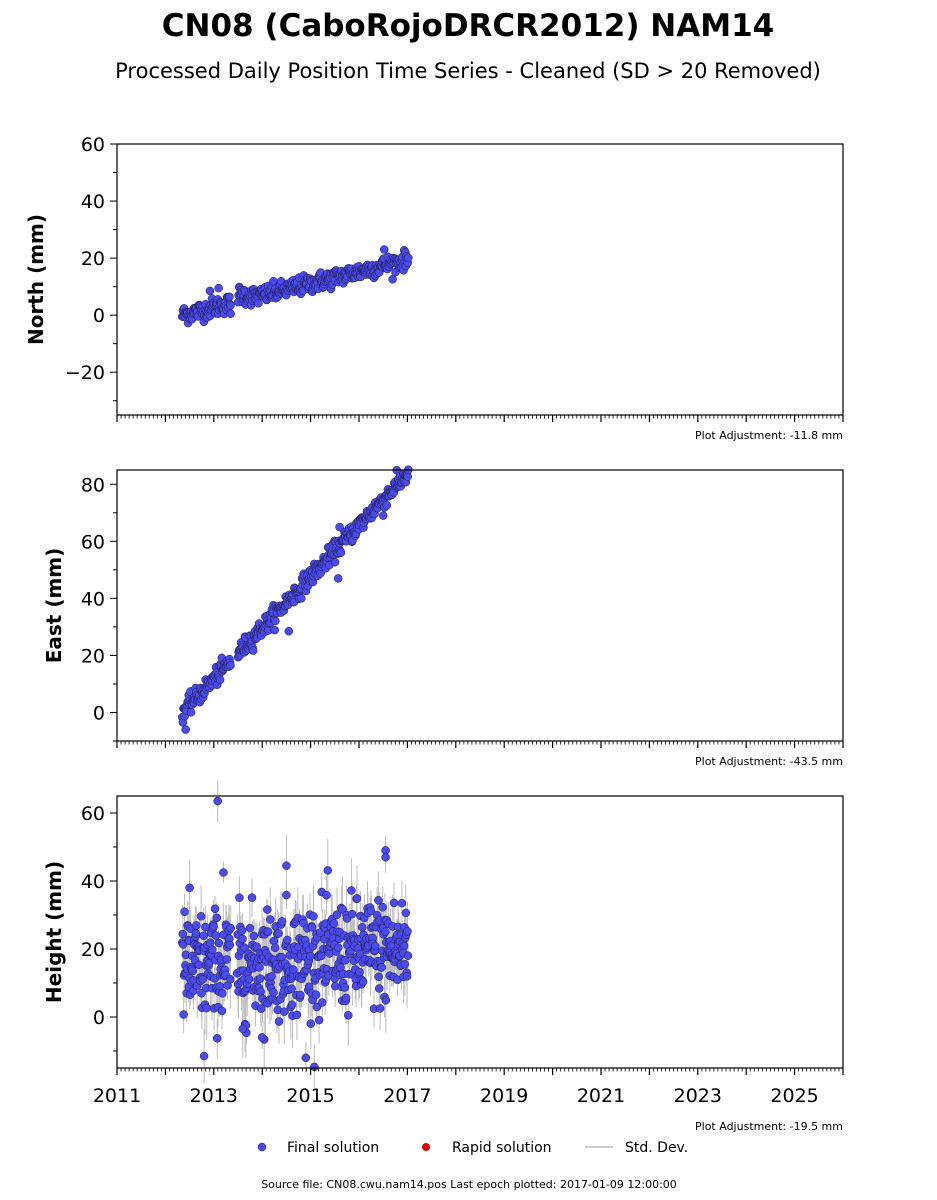 Image resolution: width=937 pixels, height=1200 pixels. I want to click on x-tick-label: 2015, so click(310, 1096).